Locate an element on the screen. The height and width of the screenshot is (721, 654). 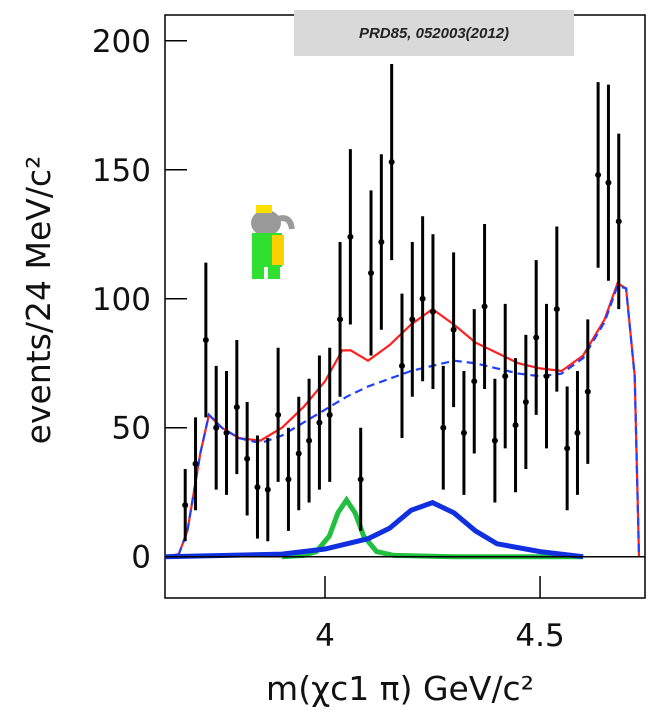
y-tick-label: 100 is located at coordinates (121, 300).